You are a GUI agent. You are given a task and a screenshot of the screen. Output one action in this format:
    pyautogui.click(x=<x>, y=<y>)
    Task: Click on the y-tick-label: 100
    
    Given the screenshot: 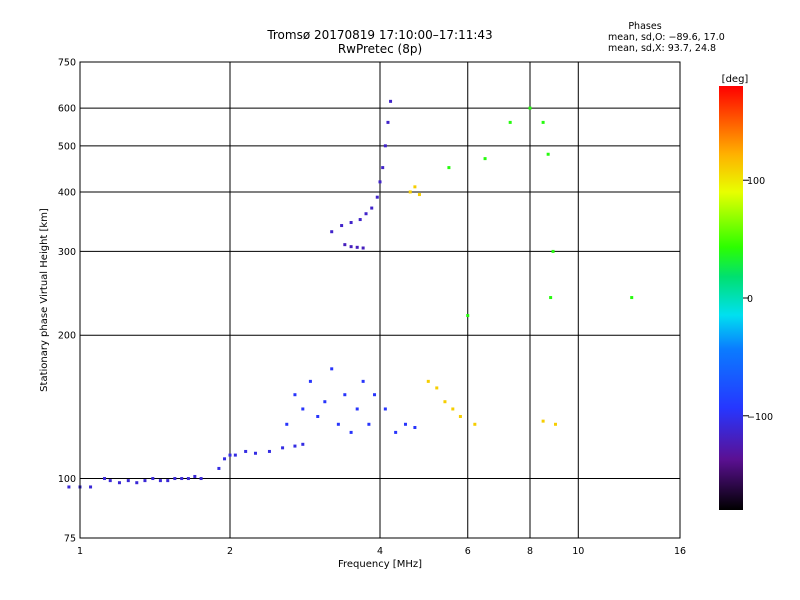 What is the action you would take?
    pyautogui.click(x=67, y=479)
    